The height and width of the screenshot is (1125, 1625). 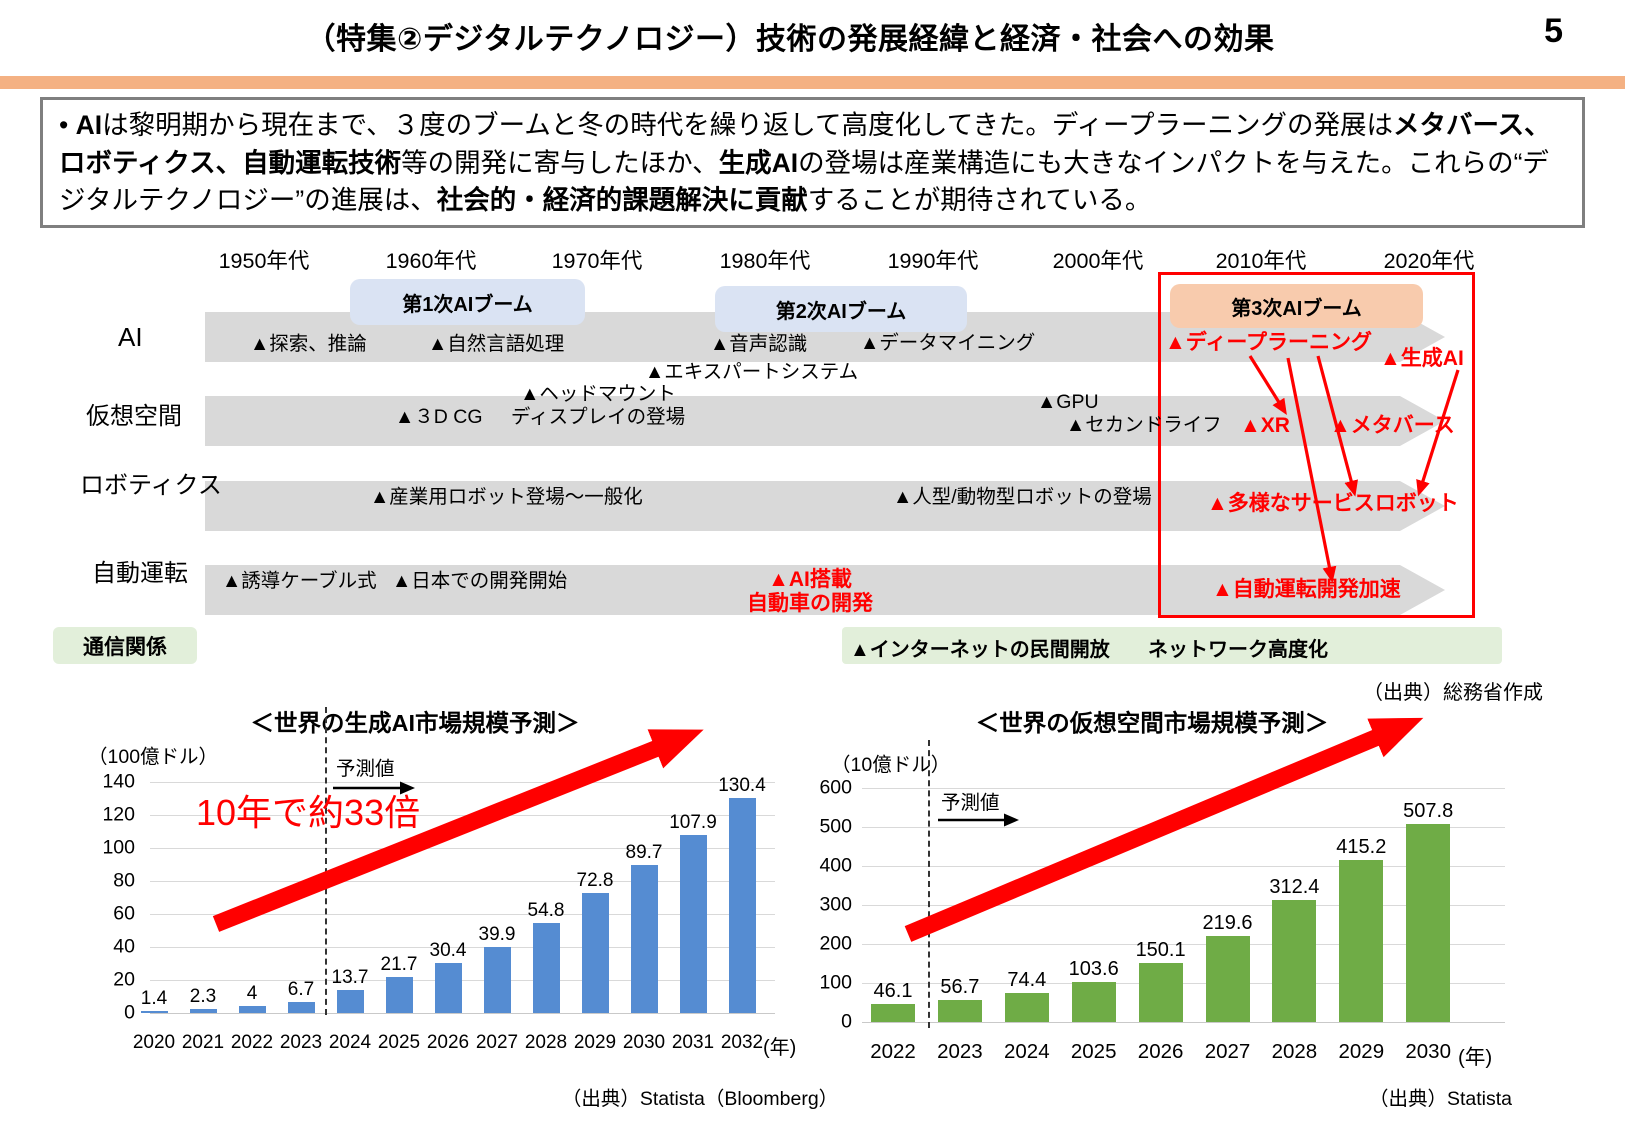 I want to click on bar-2031, so click(x=693, y=923).